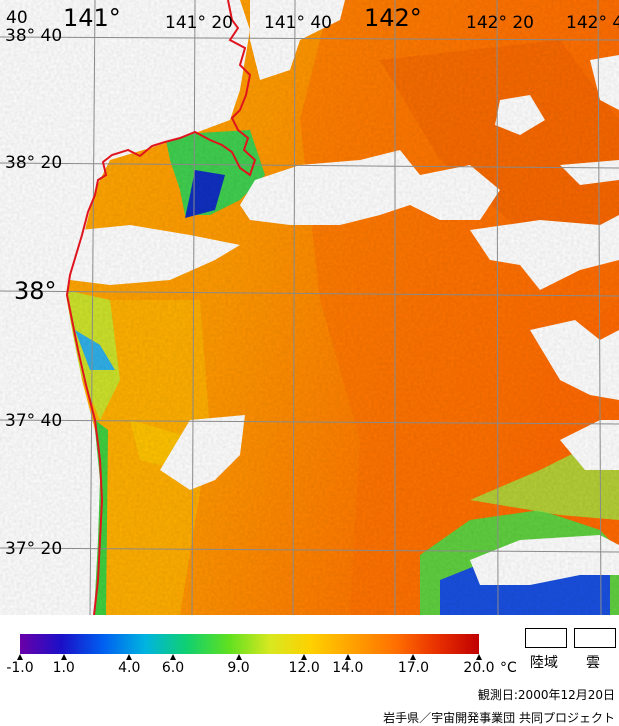 The width and height of the screenshot is (619, 726). I want to click on lon-label: 142° 20, so click(500, 23).